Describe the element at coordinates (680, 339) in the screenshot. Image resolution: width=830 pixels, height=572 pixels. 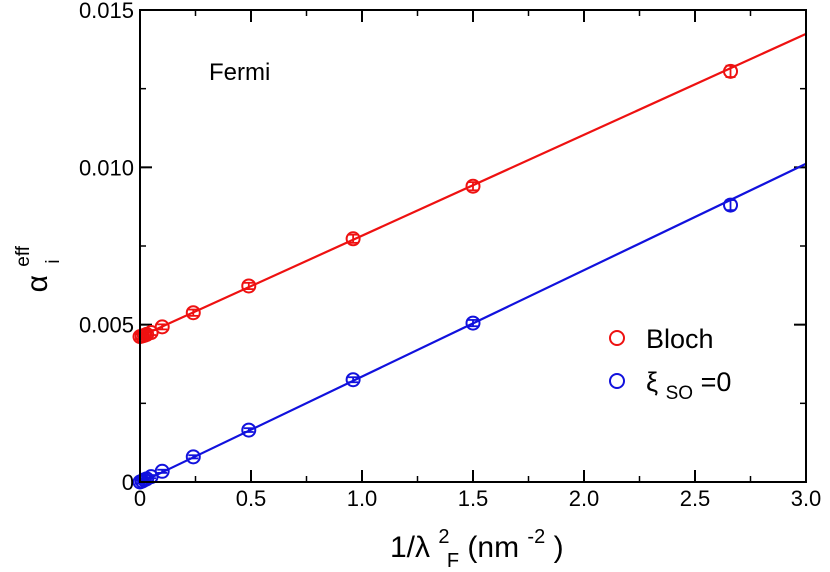
I see `legend-label-bloch: Bloch` at that location.